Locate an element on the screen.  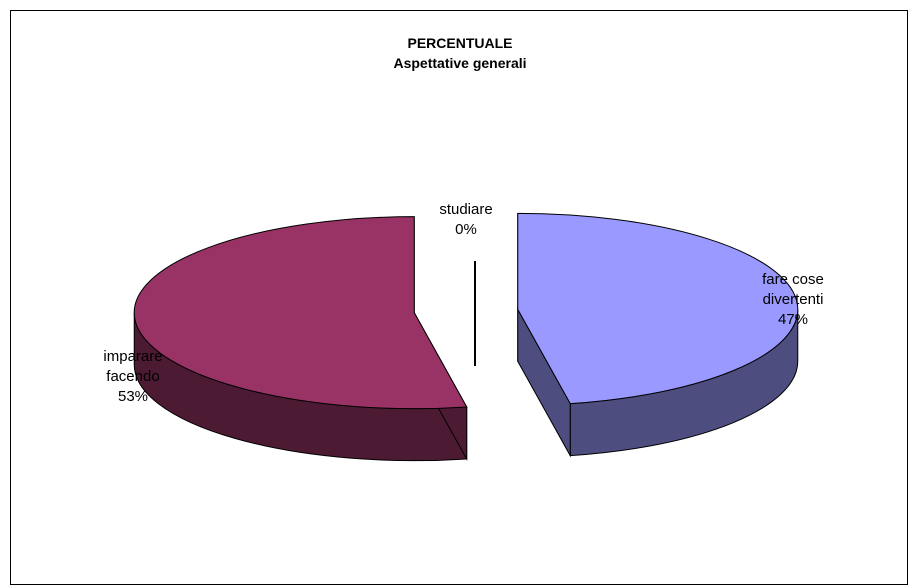
slice-label-2: imparare facendo 53% is located at coordinates (132, 376).